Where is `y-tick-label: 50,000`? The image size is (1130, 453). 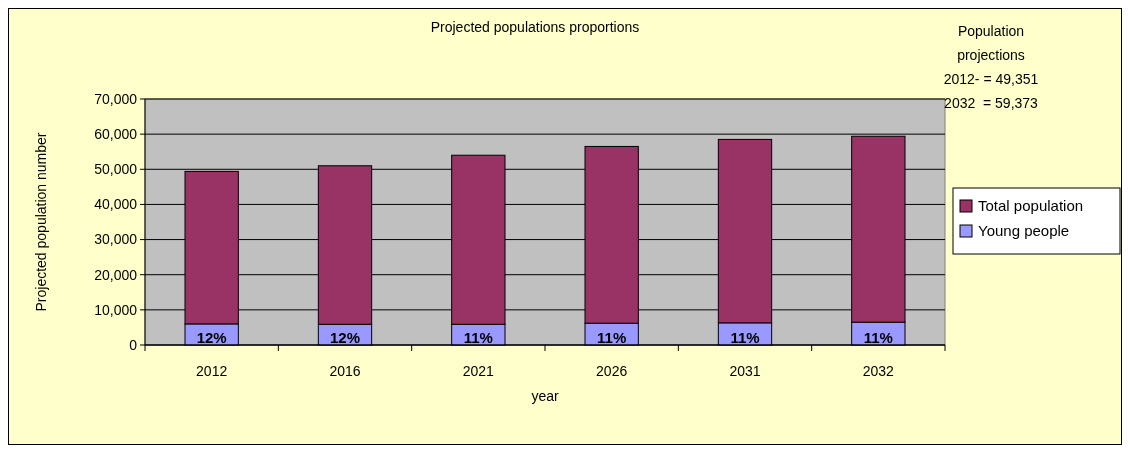 y-tick-label: 50,000 is located at coordinates (116, 169).